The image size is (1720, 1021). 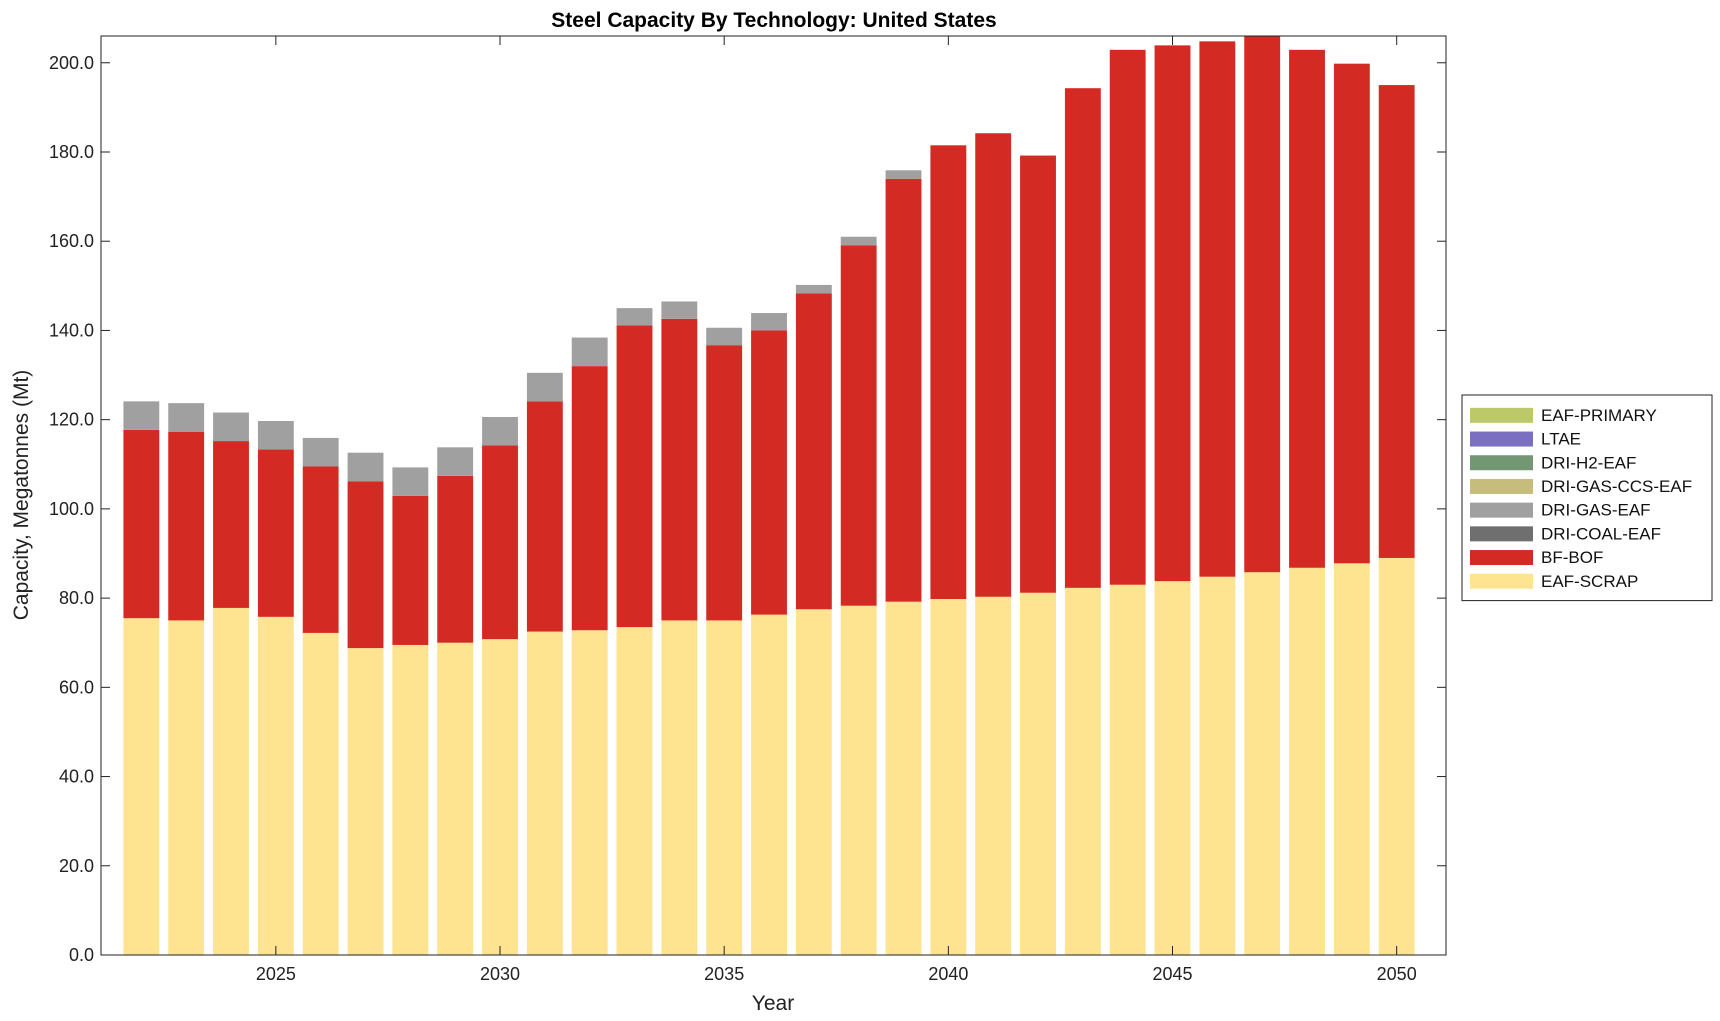 I want to click on bar-eaf-scrap-2034, so click(x=679, y=787).